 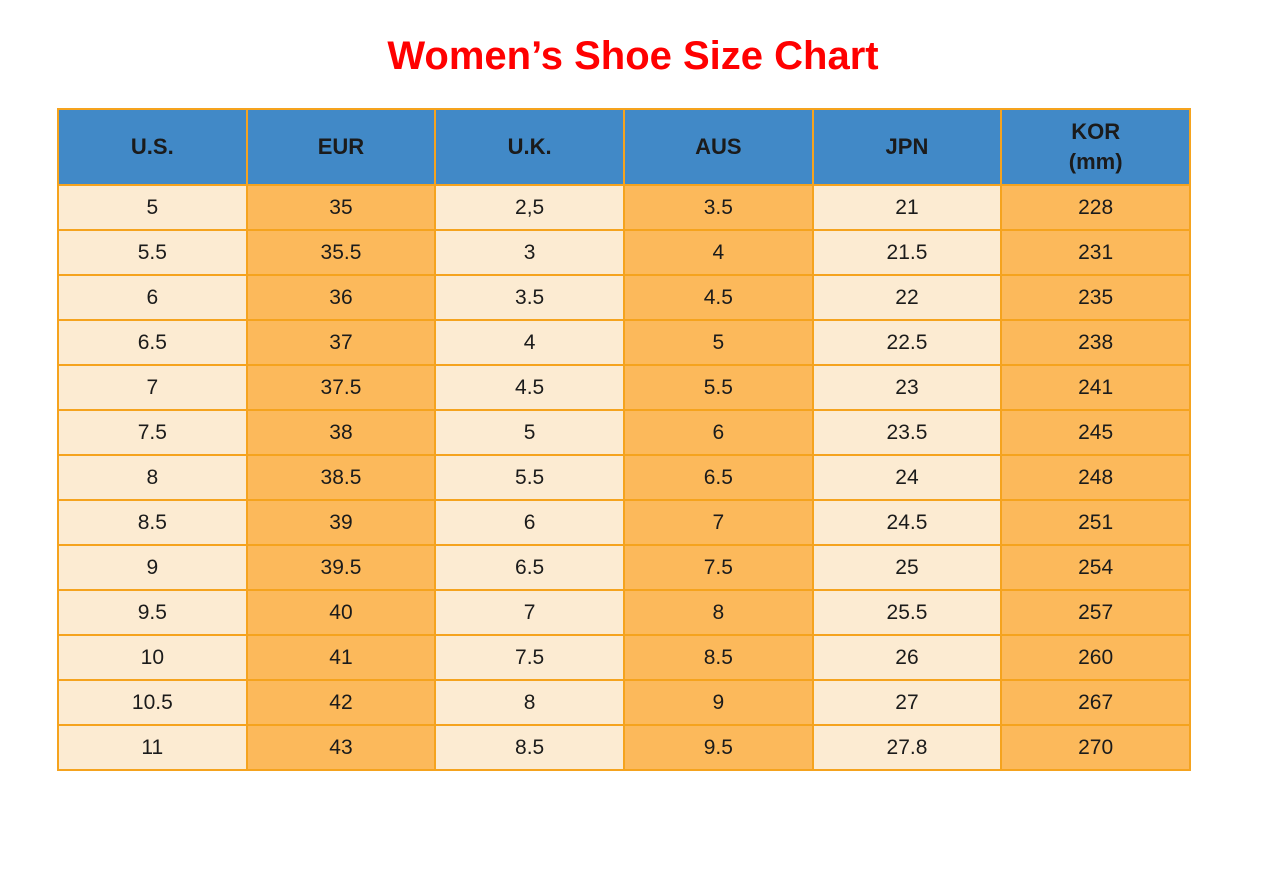 I want to click on cell-jpn: 23, so click(x=907, y=387).